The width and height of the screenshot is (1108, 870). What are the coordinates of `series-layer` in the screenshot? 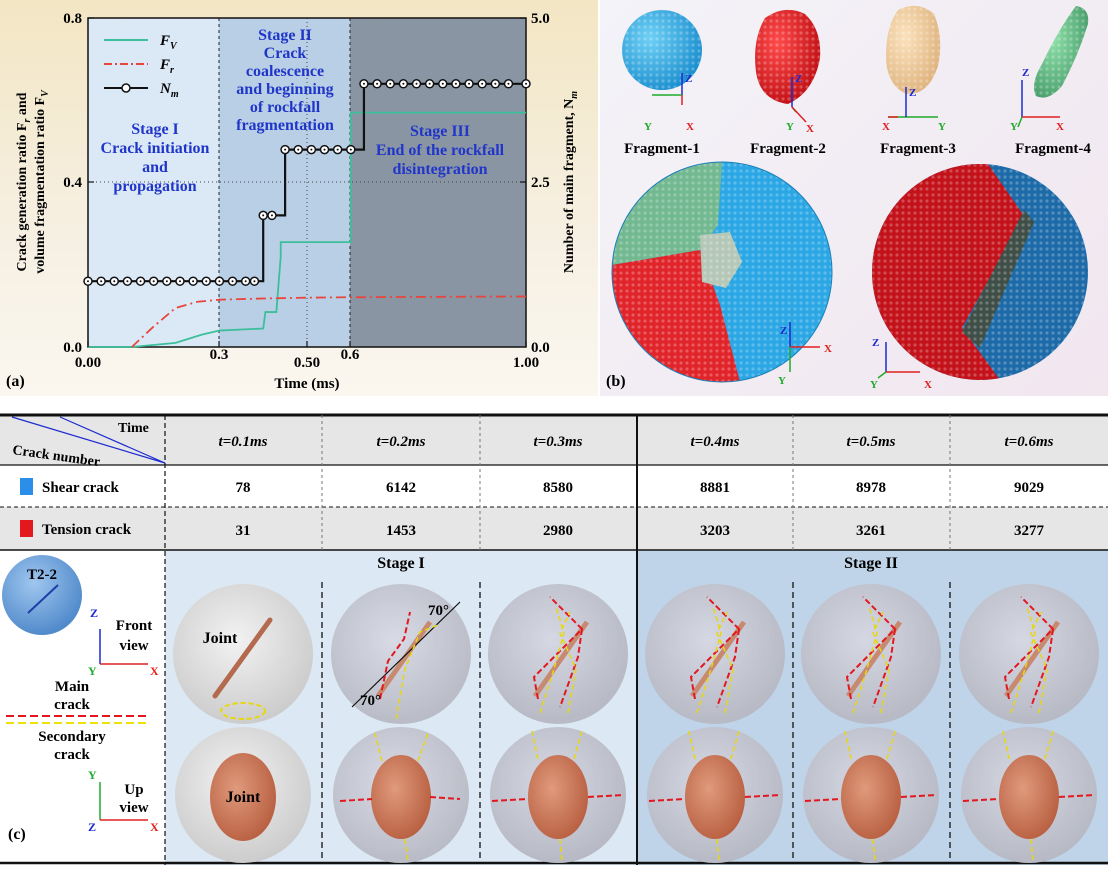 It's located at (307, 213).